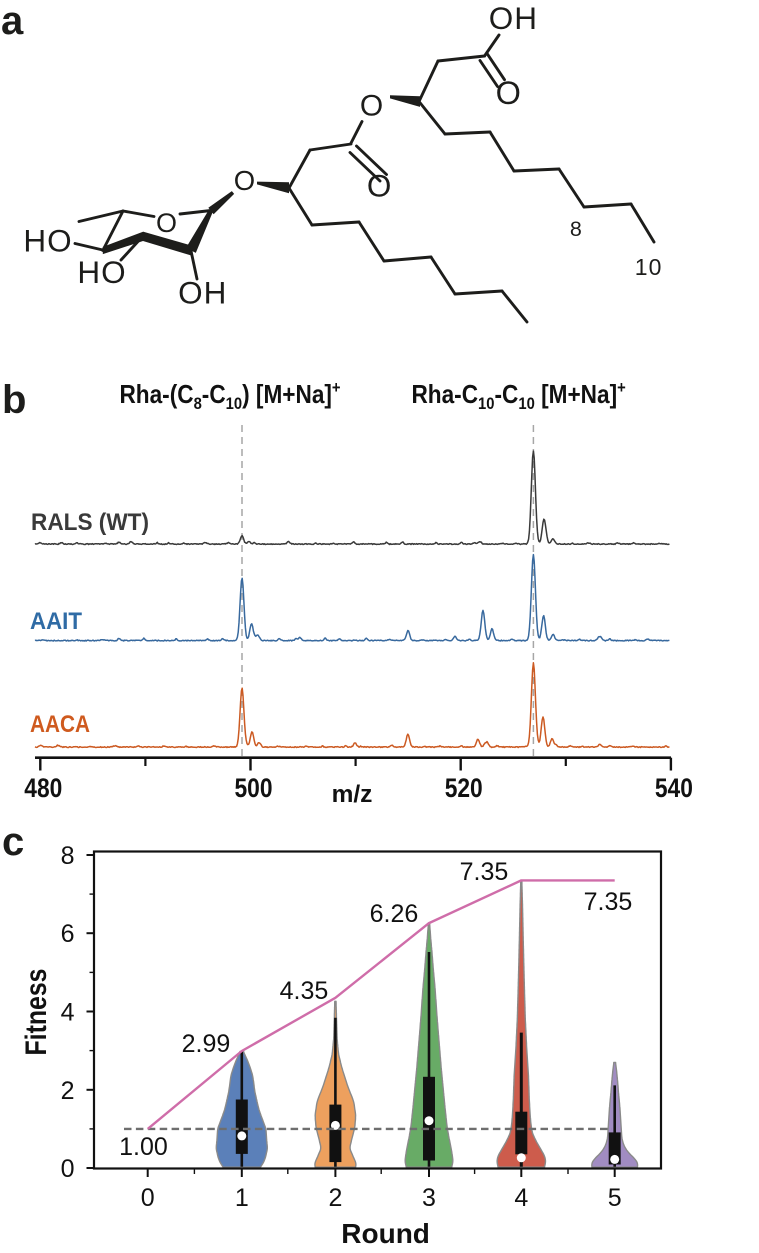 The height and width of the screenshot is (1253, 759). What do you see at coordinates (254, 788) in the screenshot?
I see `svg-text: 500` at bounding box center [254, 788].